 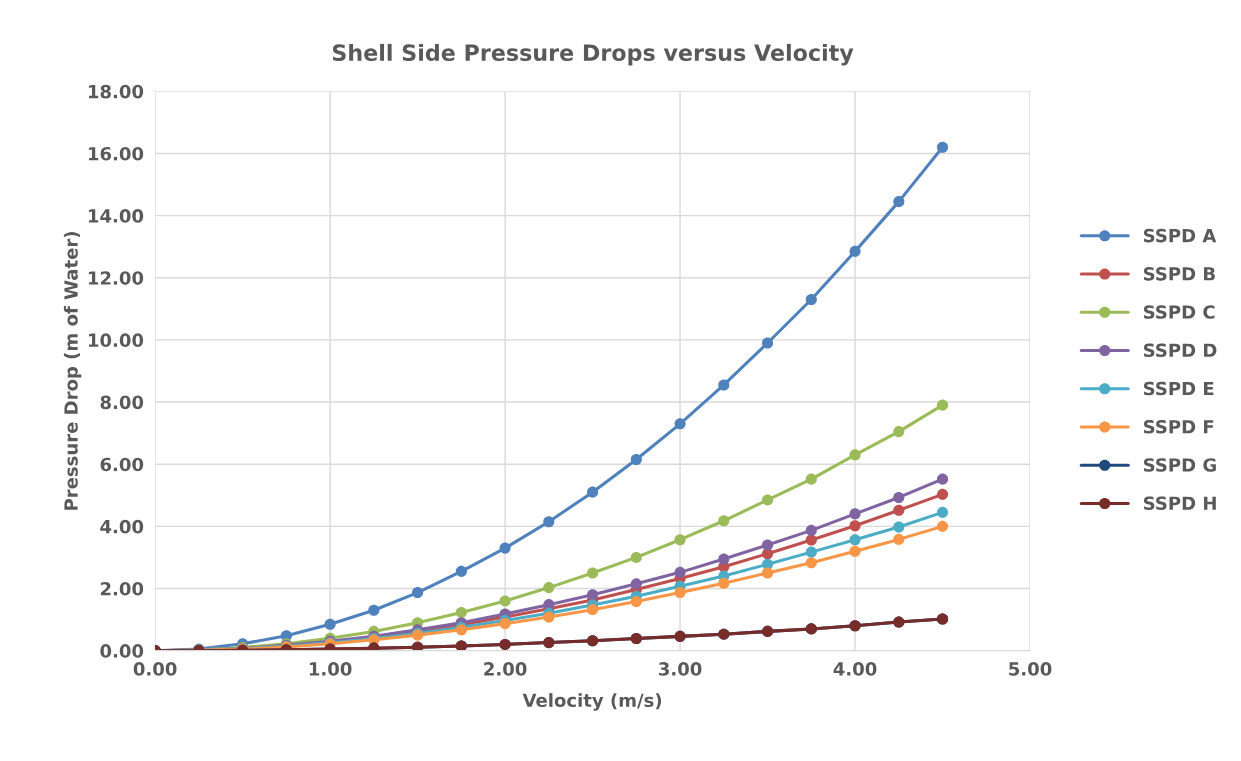 I want to click on y-tick-label: 4.00, so click(x=122, y=526).